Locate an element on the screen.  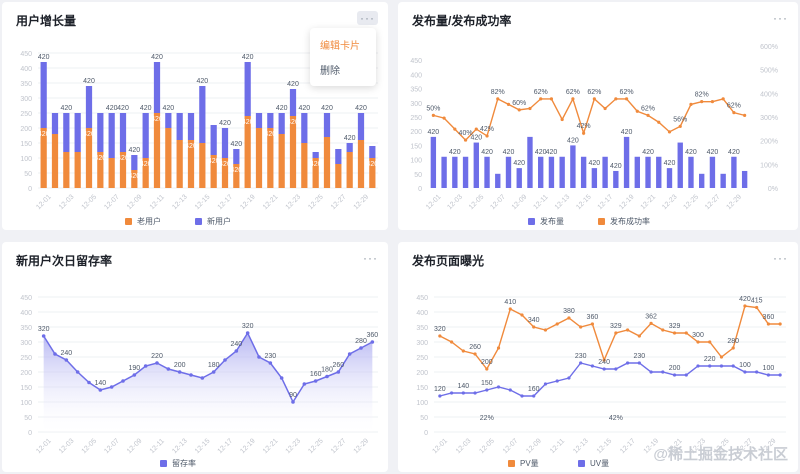
legend-label: 发布成功率 is located at coordinates (630, 221).